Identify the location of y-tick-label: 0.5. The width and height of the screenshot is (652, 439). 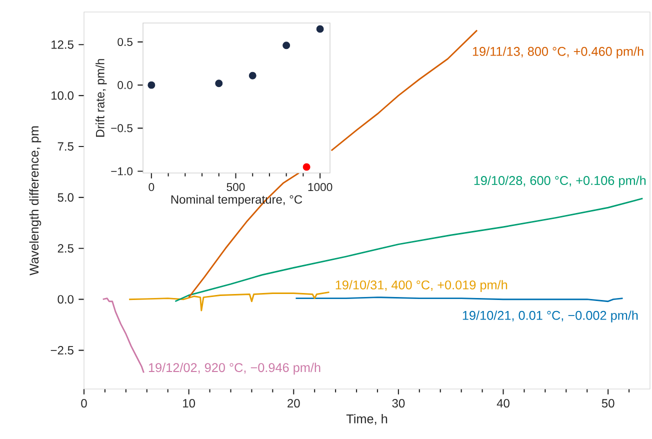
(125, 42).